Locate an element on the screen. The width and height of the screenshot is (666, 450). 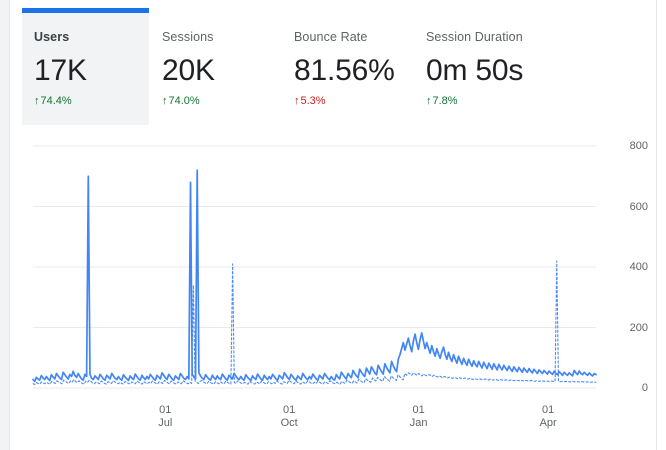
kpi-value: 81.56% is located at coordinates (344, 70).